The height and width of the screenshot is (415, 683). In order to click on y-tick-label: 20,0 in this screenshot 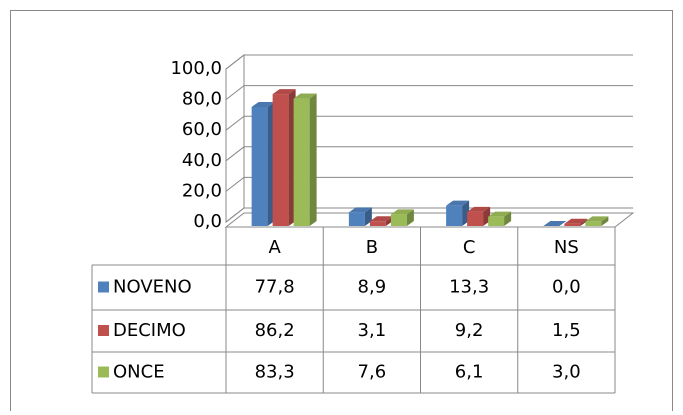, I will do `click(202, 190)`.